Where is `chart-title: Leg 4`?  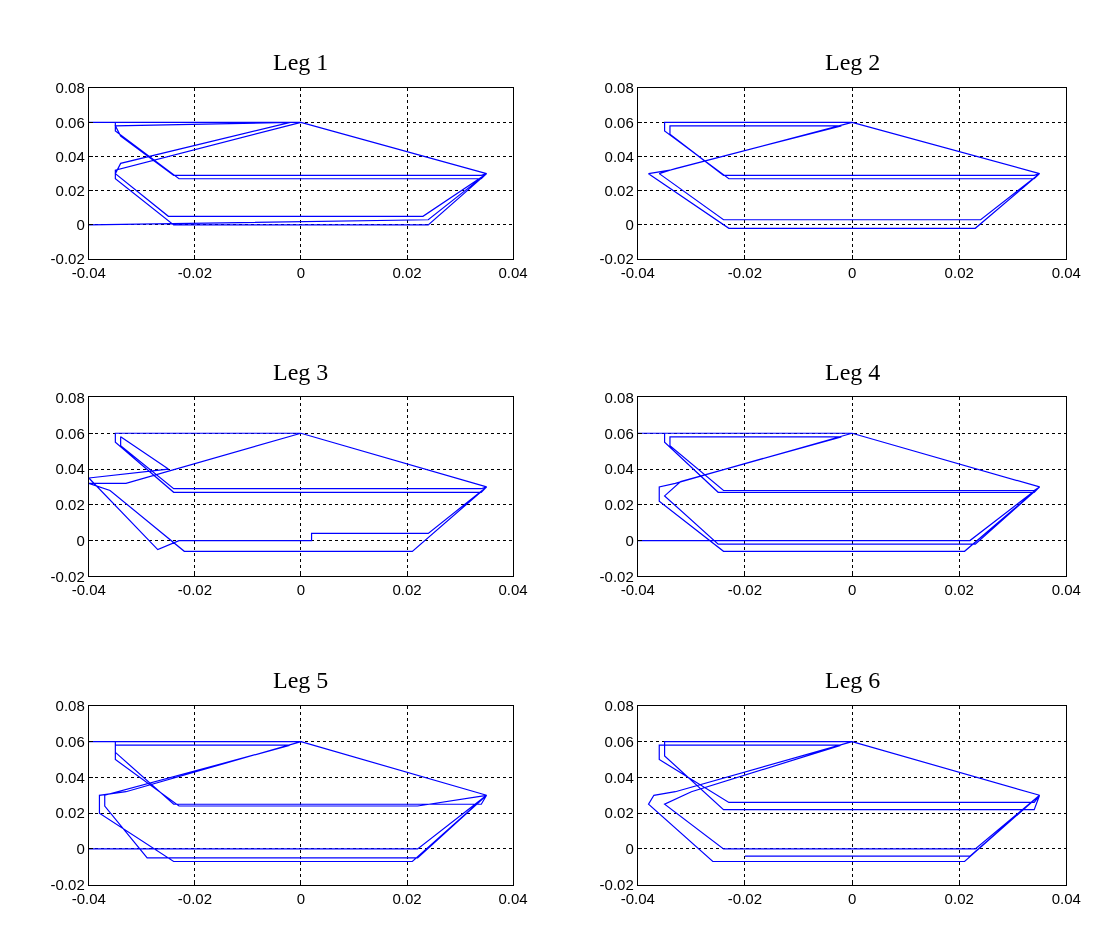 chart-title: Leg 4 is located at coordinates (853, 372).